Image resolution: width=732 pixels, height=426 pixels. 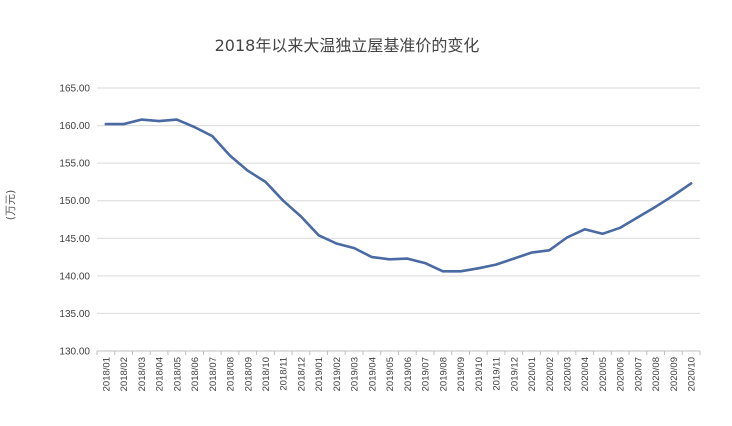 What do you see at coordinates (567, 374) in the screenshot?
I see `x-tick-label: 2020/03` at bounding box center [567, 374].